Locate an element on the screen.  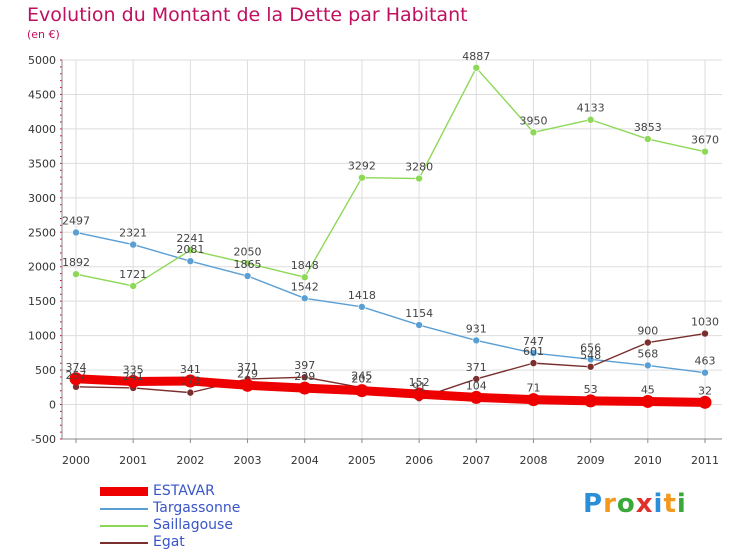
x-tick-label: 2002 is located at coordinates (190, 460).